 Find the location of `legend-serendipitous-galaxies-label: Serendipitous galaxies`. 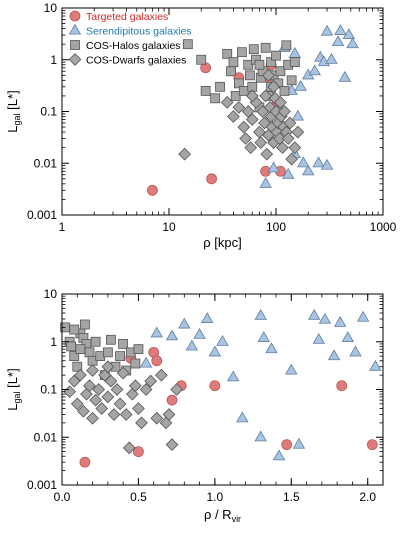

legend-serendipitous-galaxies-label: Serendipitous galaxies is located at coordinates (139, 32).